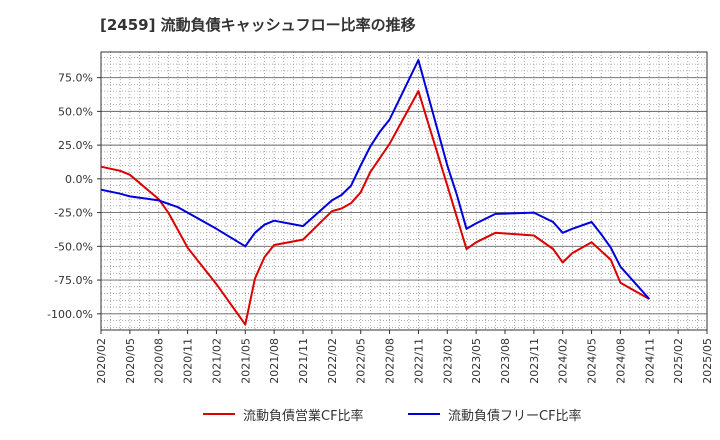  Describe the element at coordinates (73, 246) in the screenshot. I see `y-tick-label: -50.0%` at that location.